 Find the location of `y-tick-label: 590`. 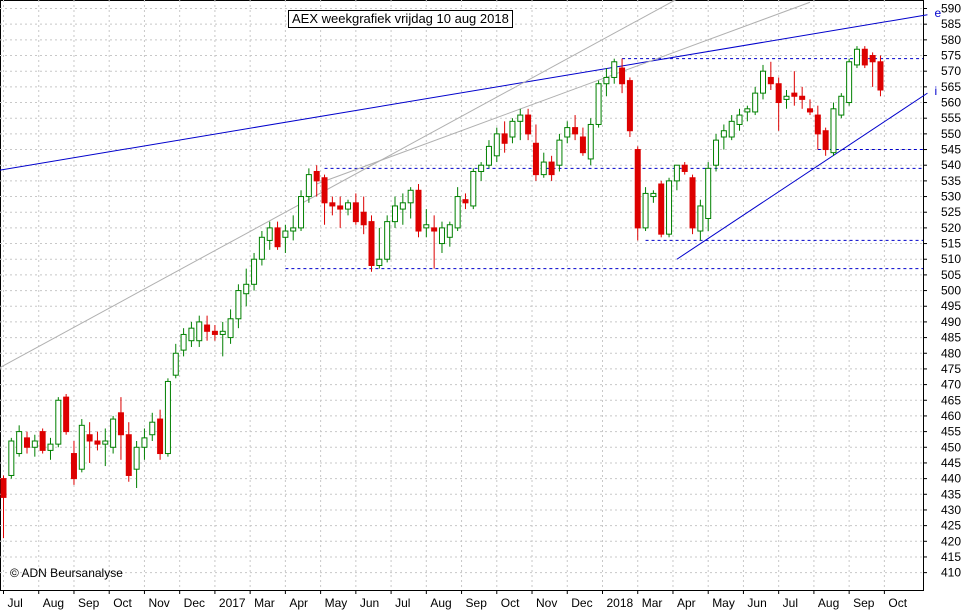

y-tick-label: 590 is located at coordinates (951, 9).